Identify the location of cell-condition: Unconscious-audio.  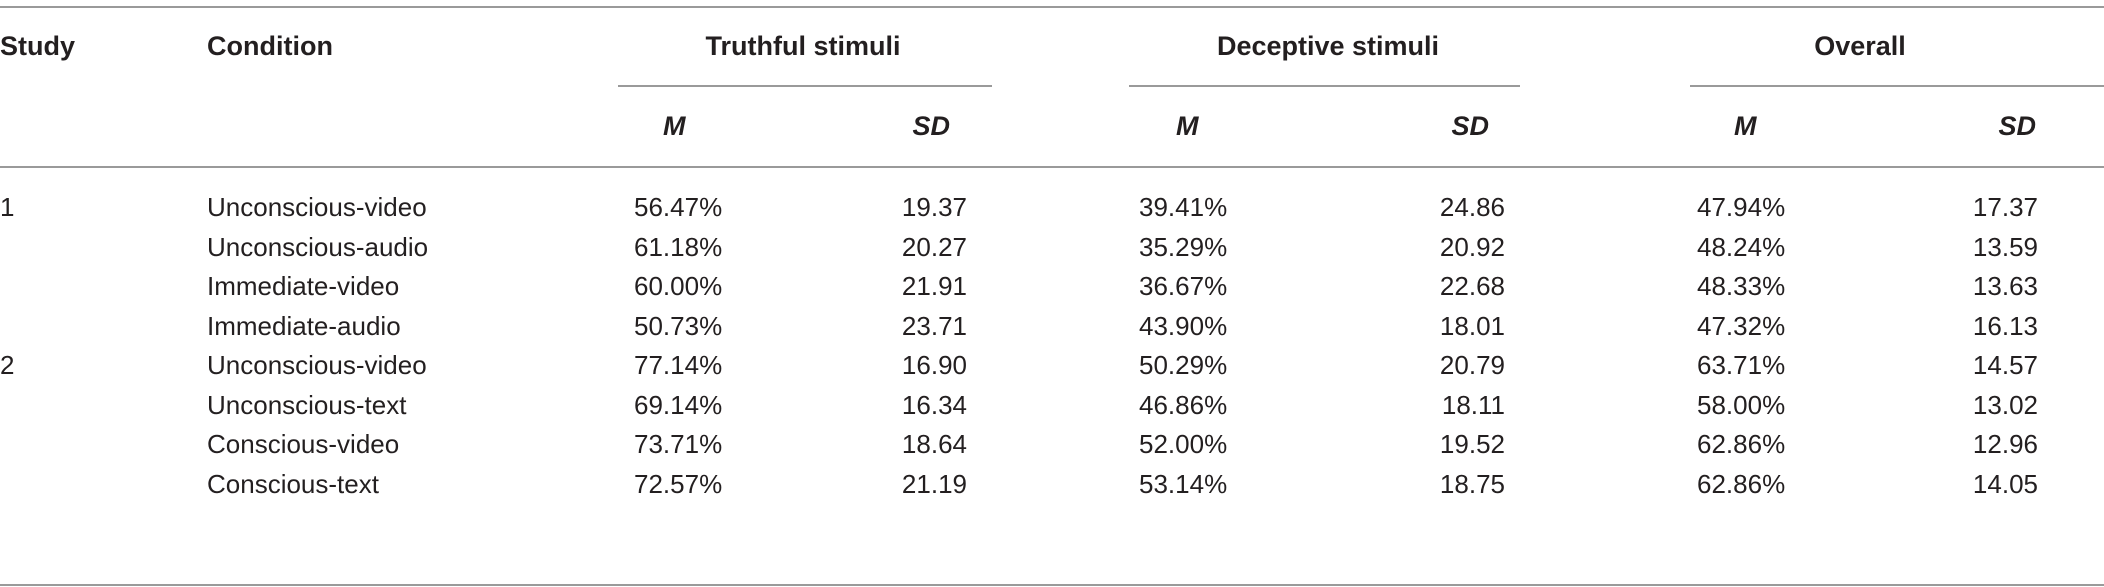
(318, 247).